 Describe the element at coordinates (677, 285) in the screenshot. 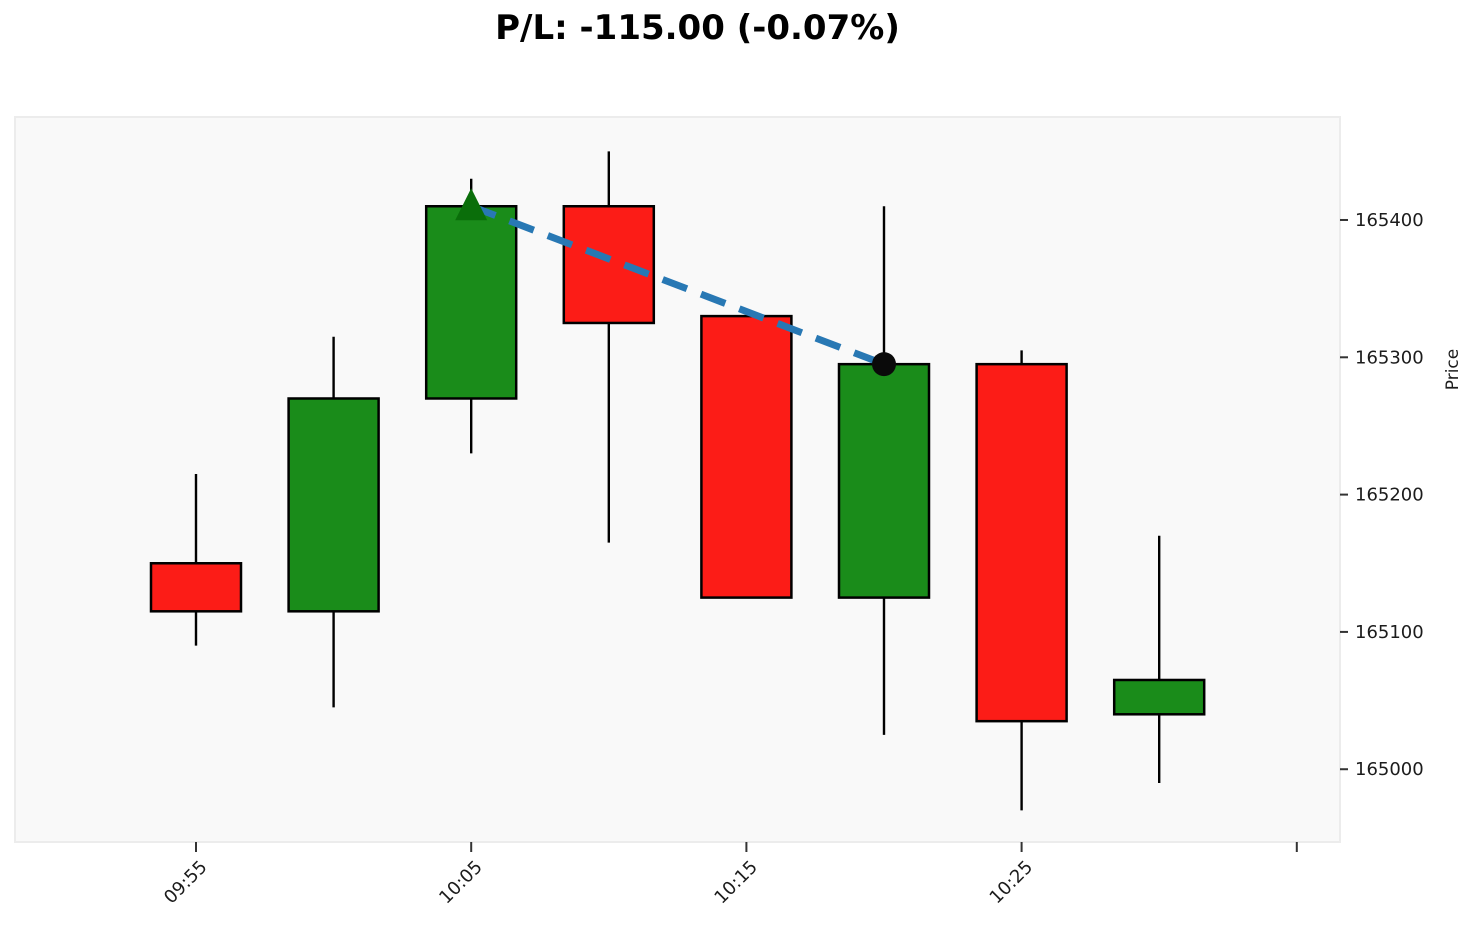

I see `trade-connector-line` at that location.